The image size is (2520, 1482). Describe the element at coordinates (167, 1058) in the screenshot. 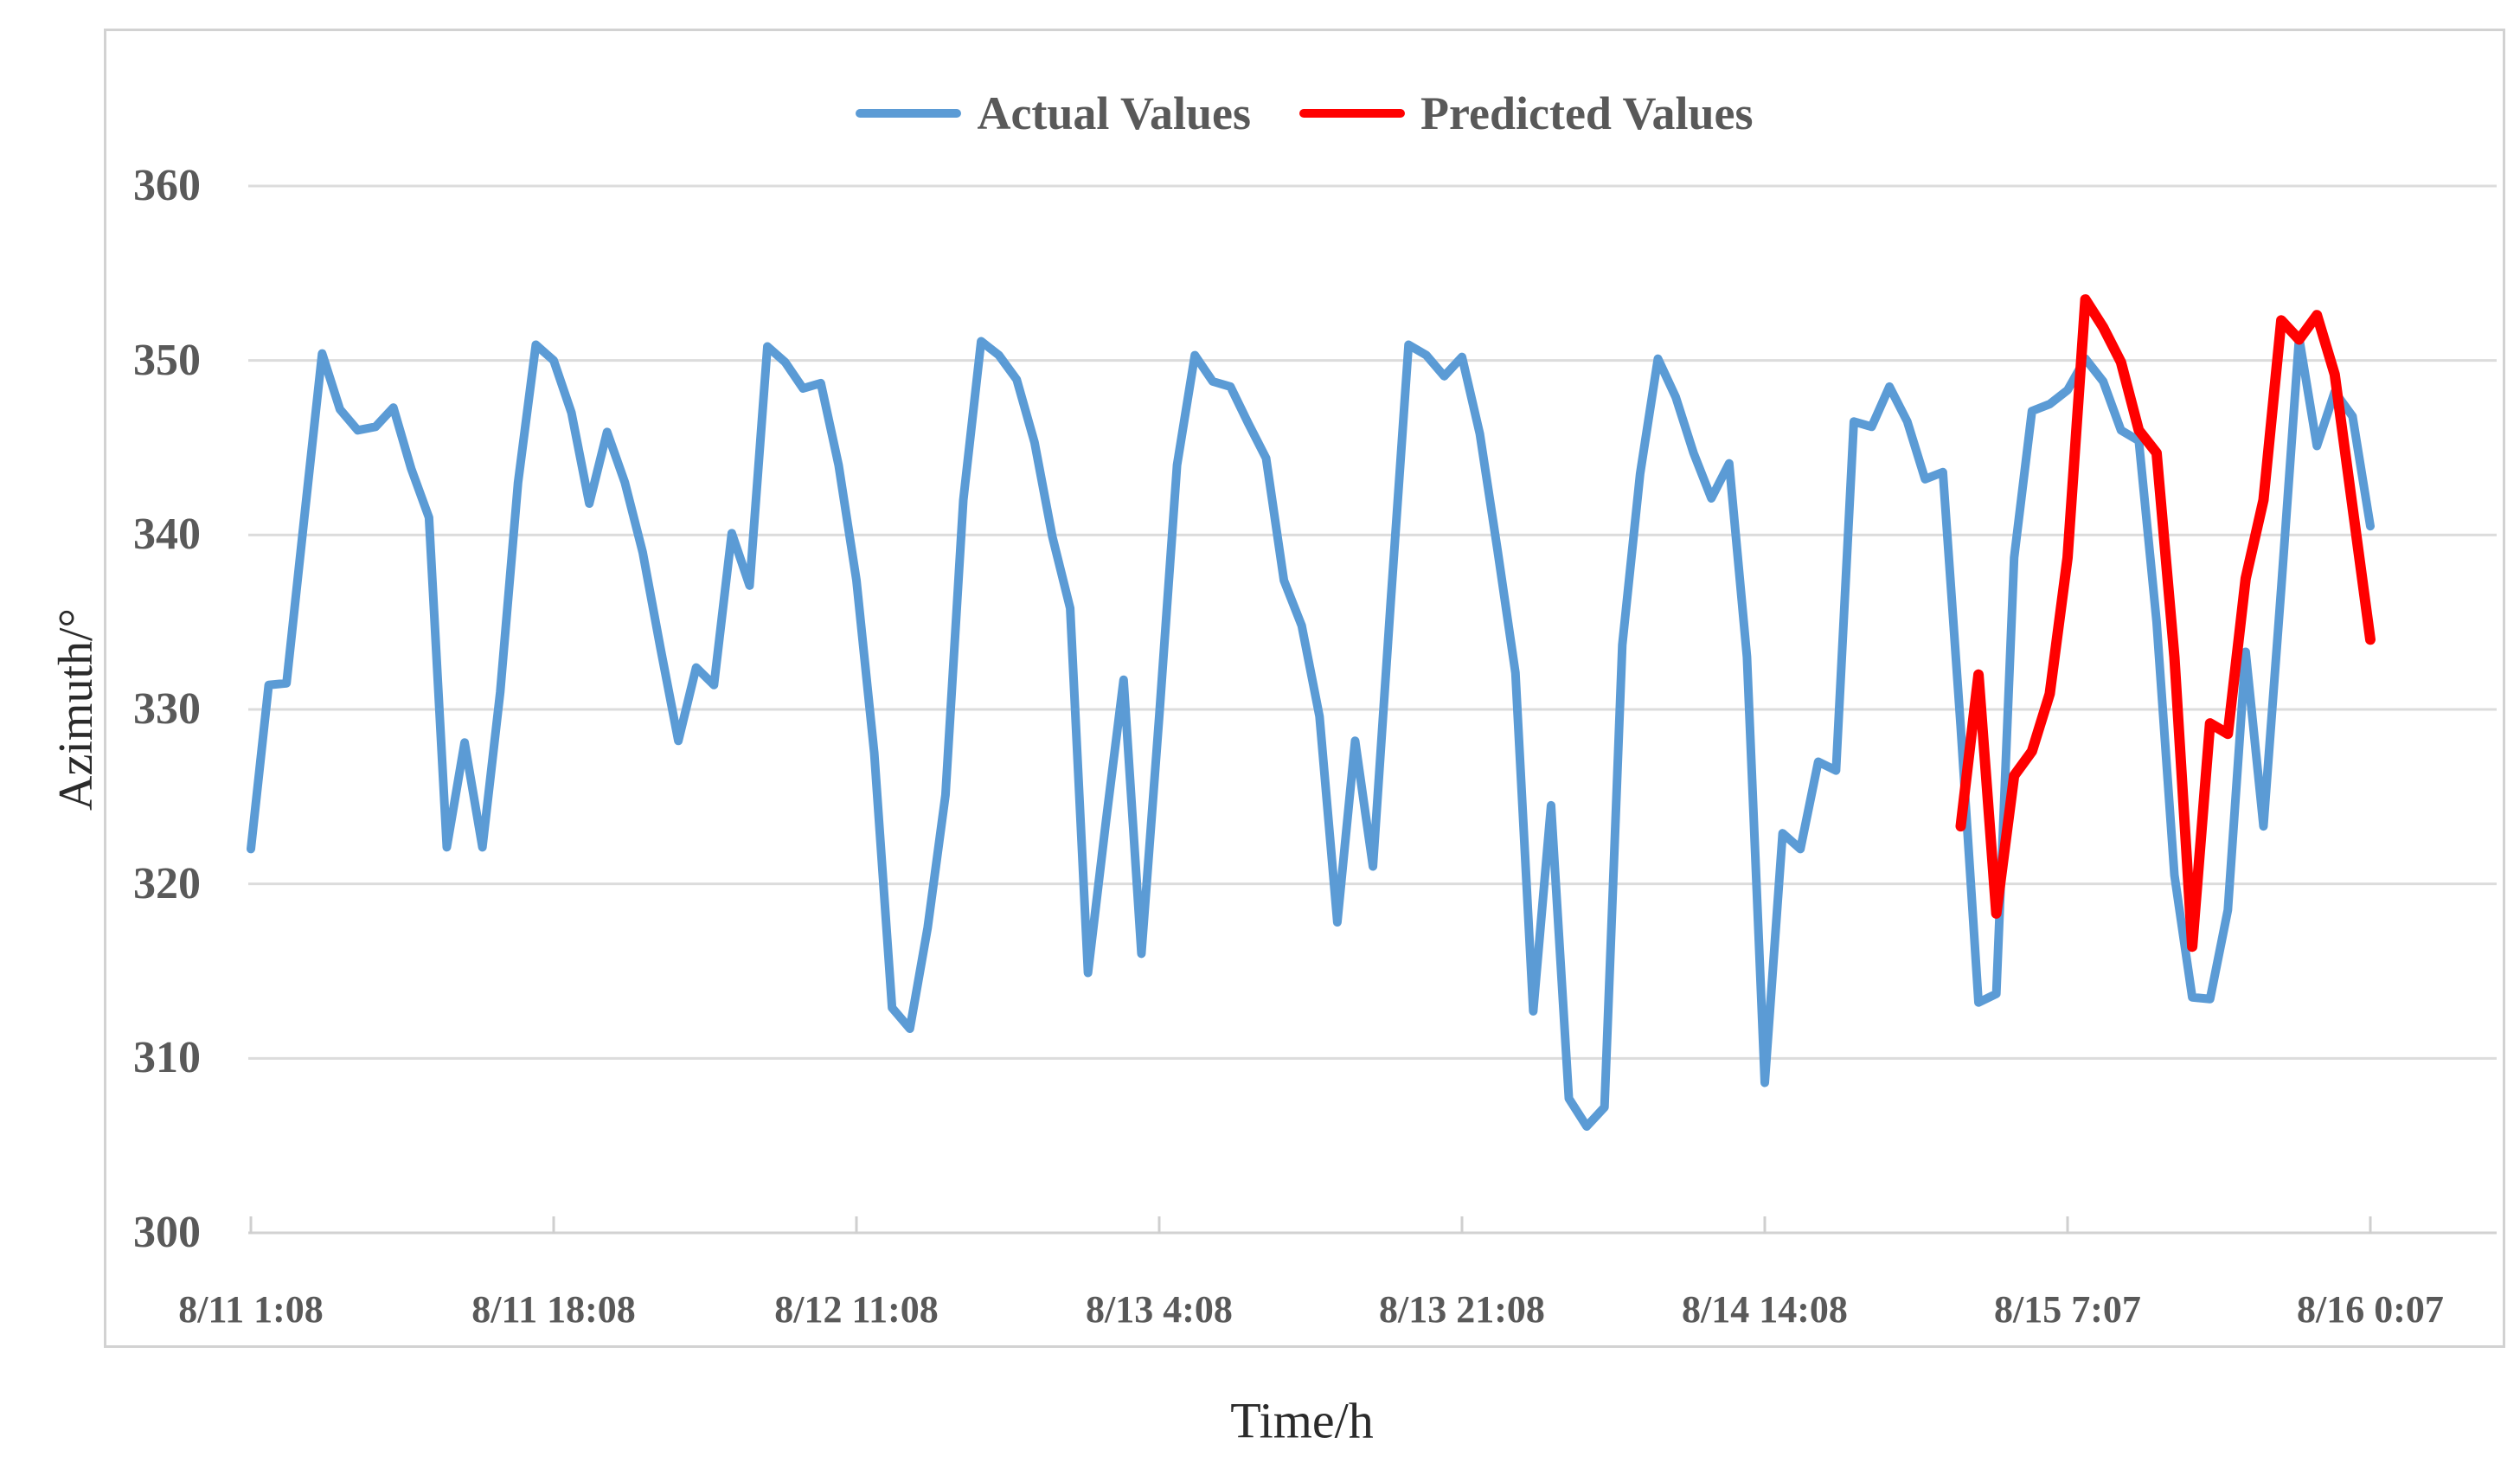

I see `y-tick-label: 310` at that location.